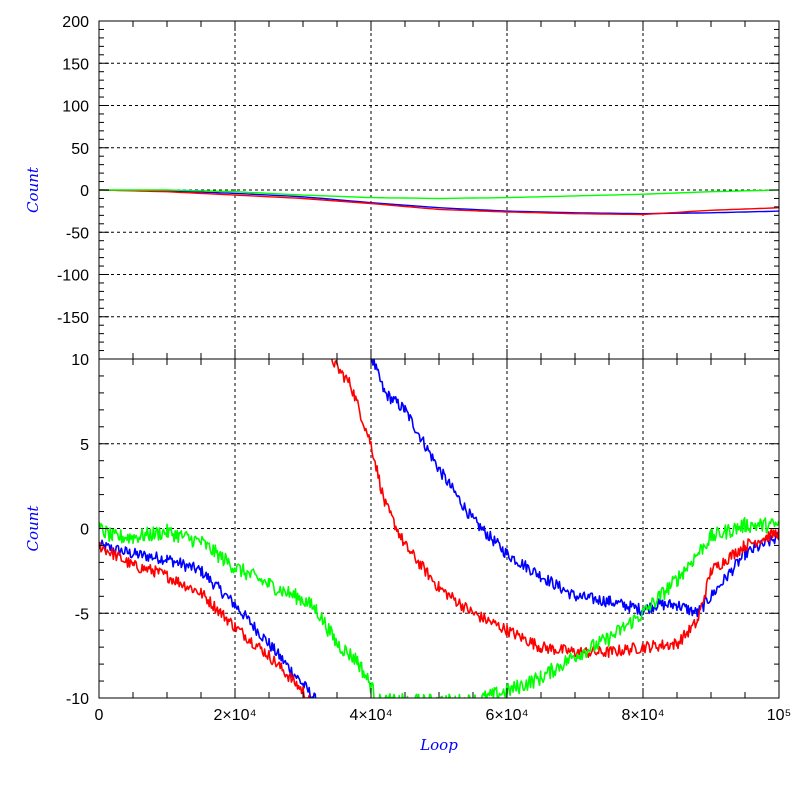 Image resolution: width=797 pixels, height=797 pixels. I want to click on bottom-x-axis-label: Loop, so click(438, 745).